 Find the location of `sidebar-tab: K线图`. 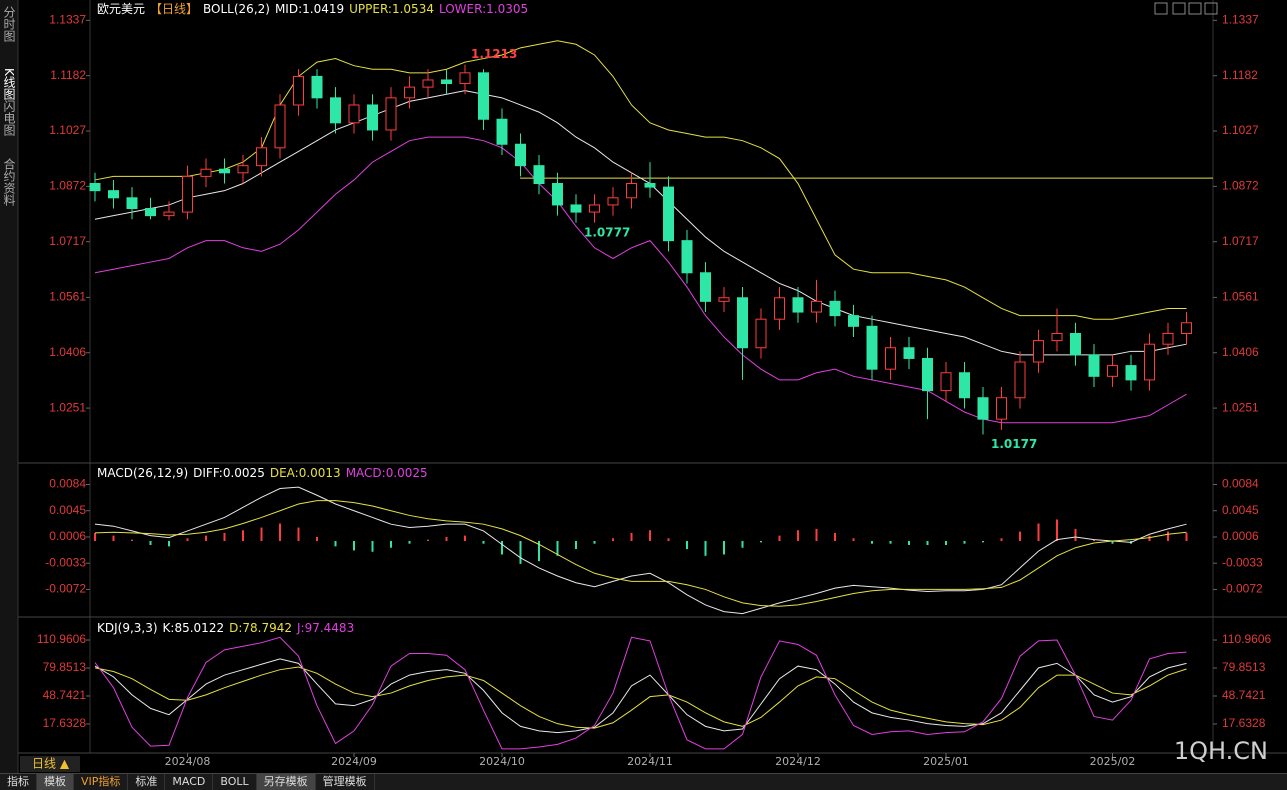

sidebar-tab: K线图 is located at coordinates (9, 84).